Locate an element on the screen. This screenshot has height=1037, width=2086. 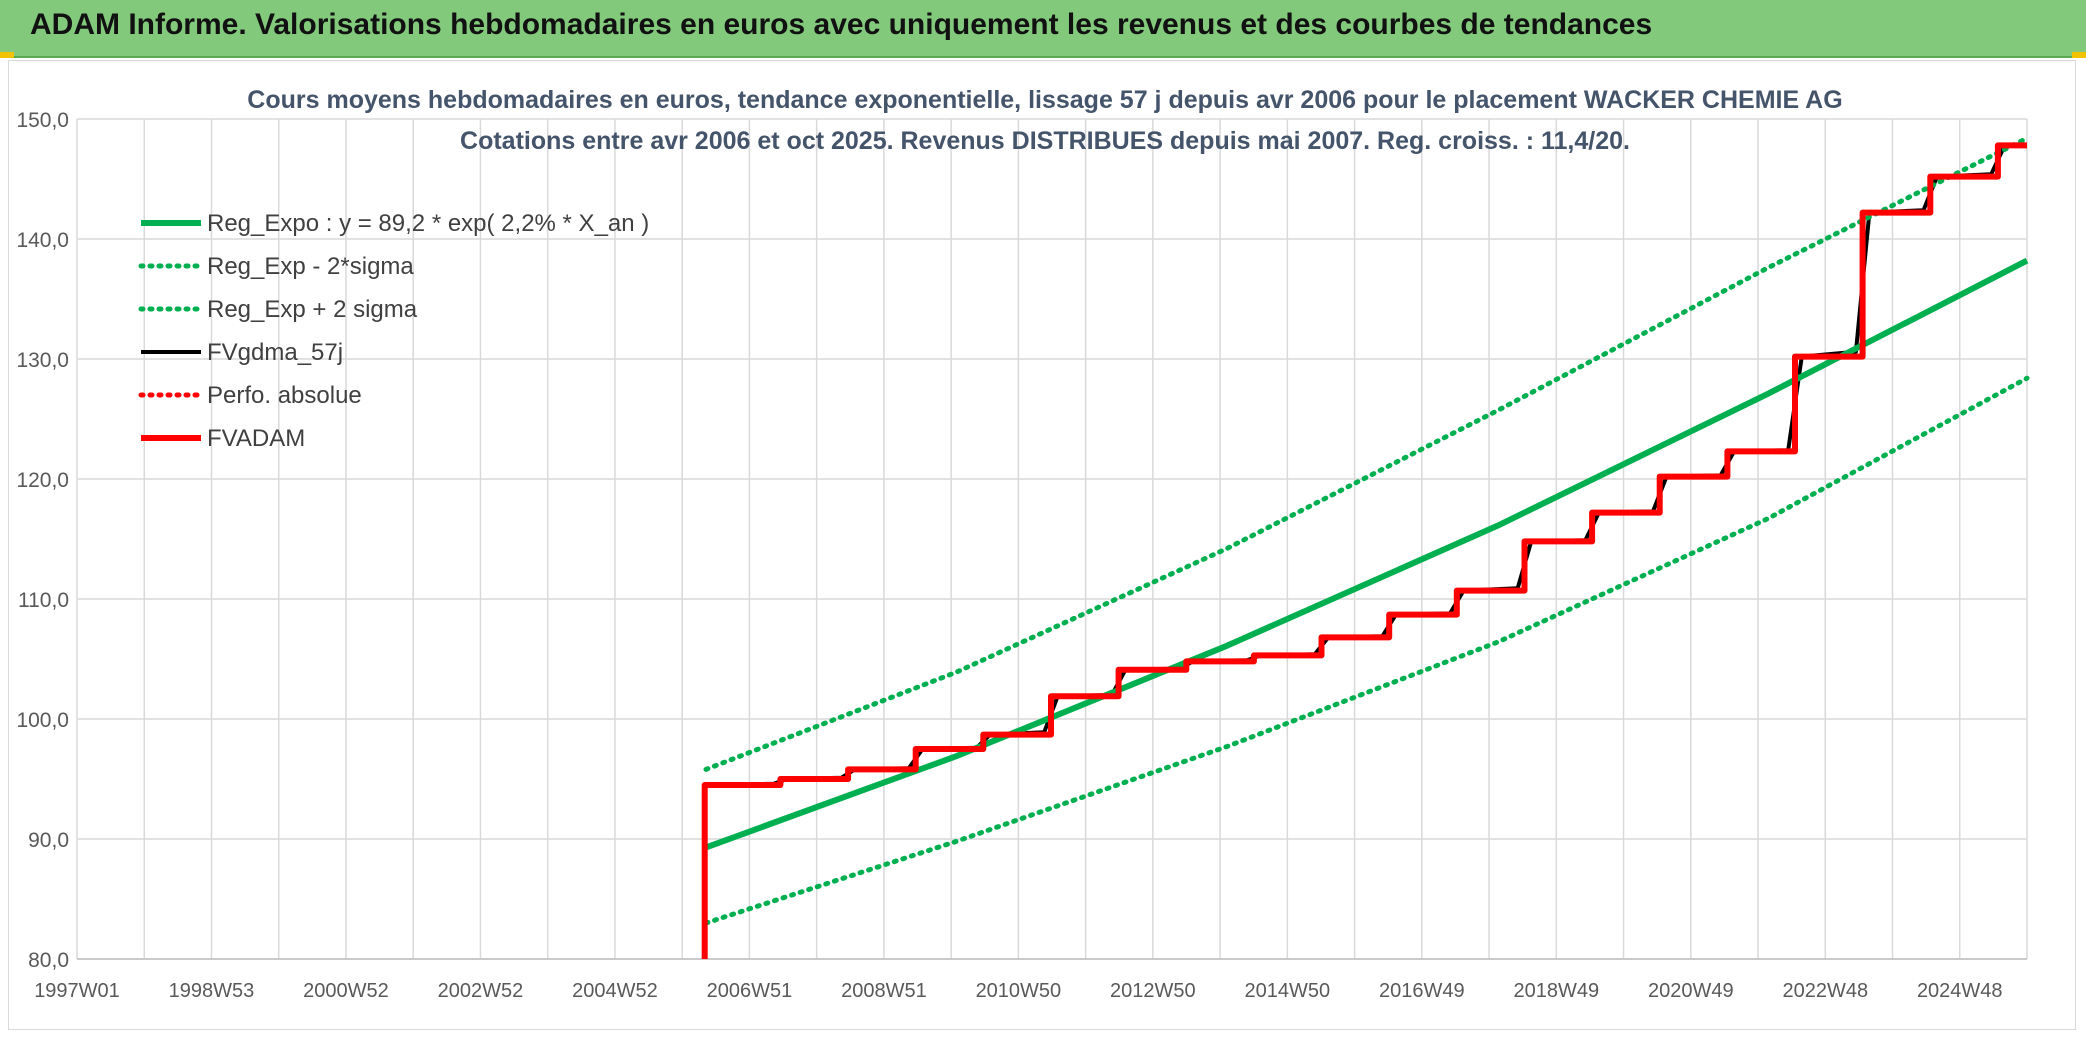
y-tick-label: 110,0 is located at coordinates (43, 600).